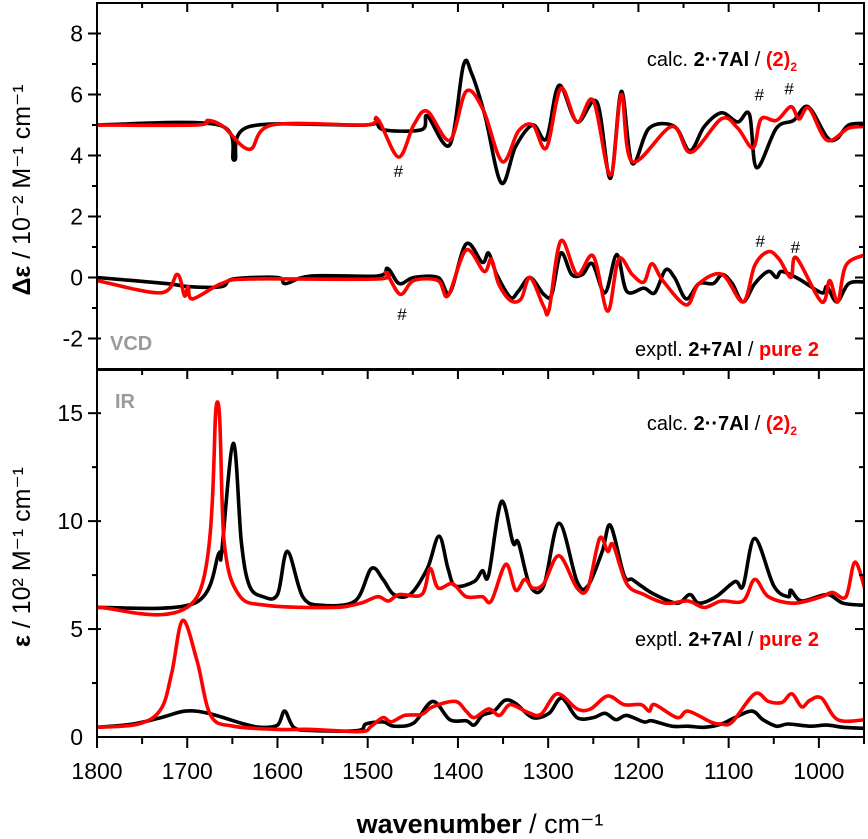 This screenshot has height=839, width=868. I want to click on ir-y-axis-label: ε / 10² M⁻¹ cm⁻¹, so click(22, 557).